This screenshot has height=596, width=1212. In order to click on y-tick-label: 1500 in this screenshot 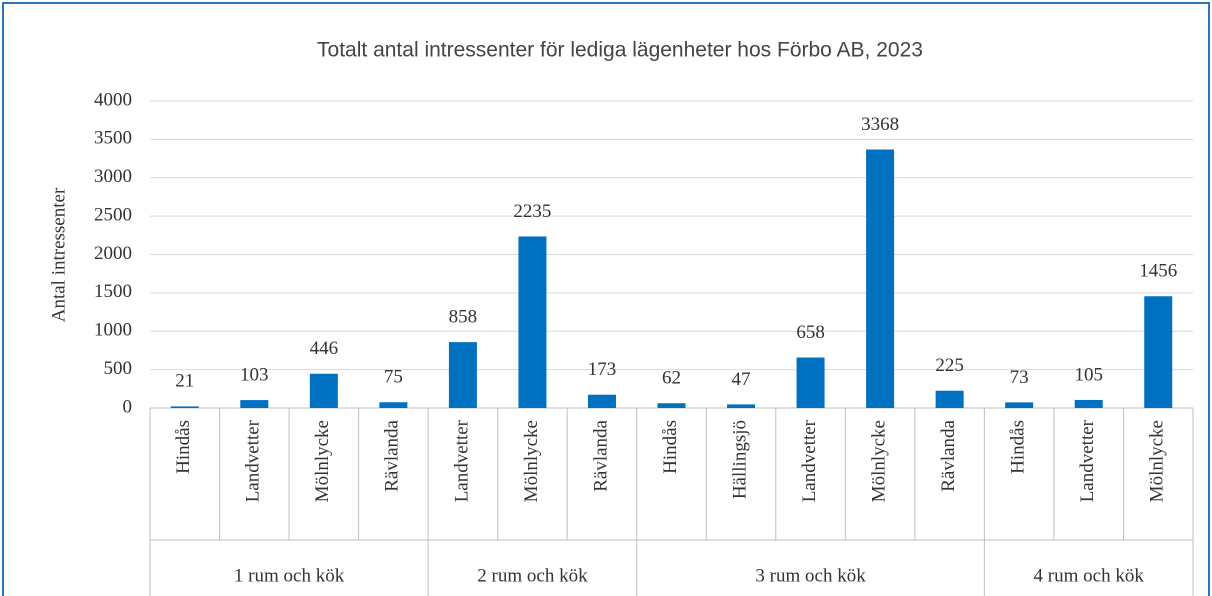, I will do `click(113, 291)`.